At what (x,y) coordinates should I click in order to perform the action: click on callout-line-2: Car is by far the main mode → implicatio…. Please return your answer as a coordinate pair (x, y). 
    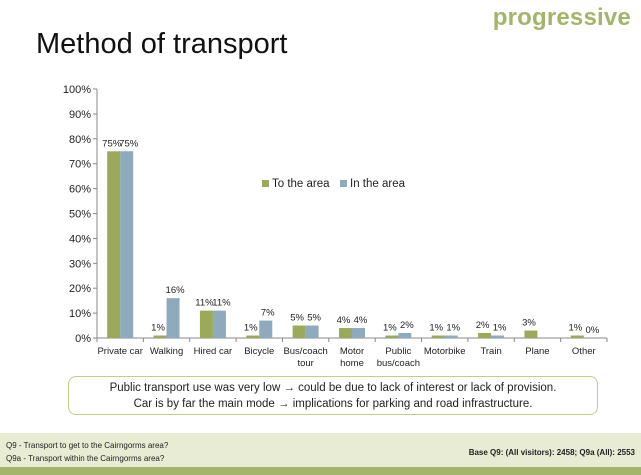
    Looking at the image, I should click on (333, 404).